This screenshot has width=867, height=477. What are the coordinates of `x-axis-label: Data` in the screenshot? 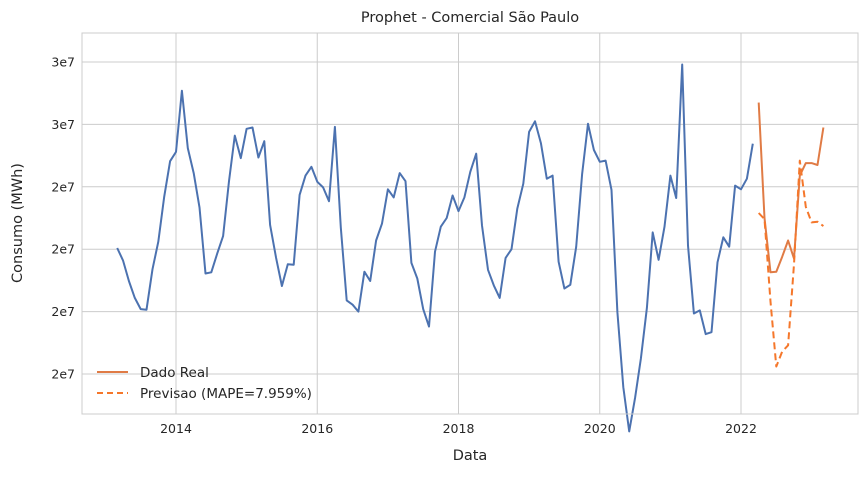 It's located at (470, 456).